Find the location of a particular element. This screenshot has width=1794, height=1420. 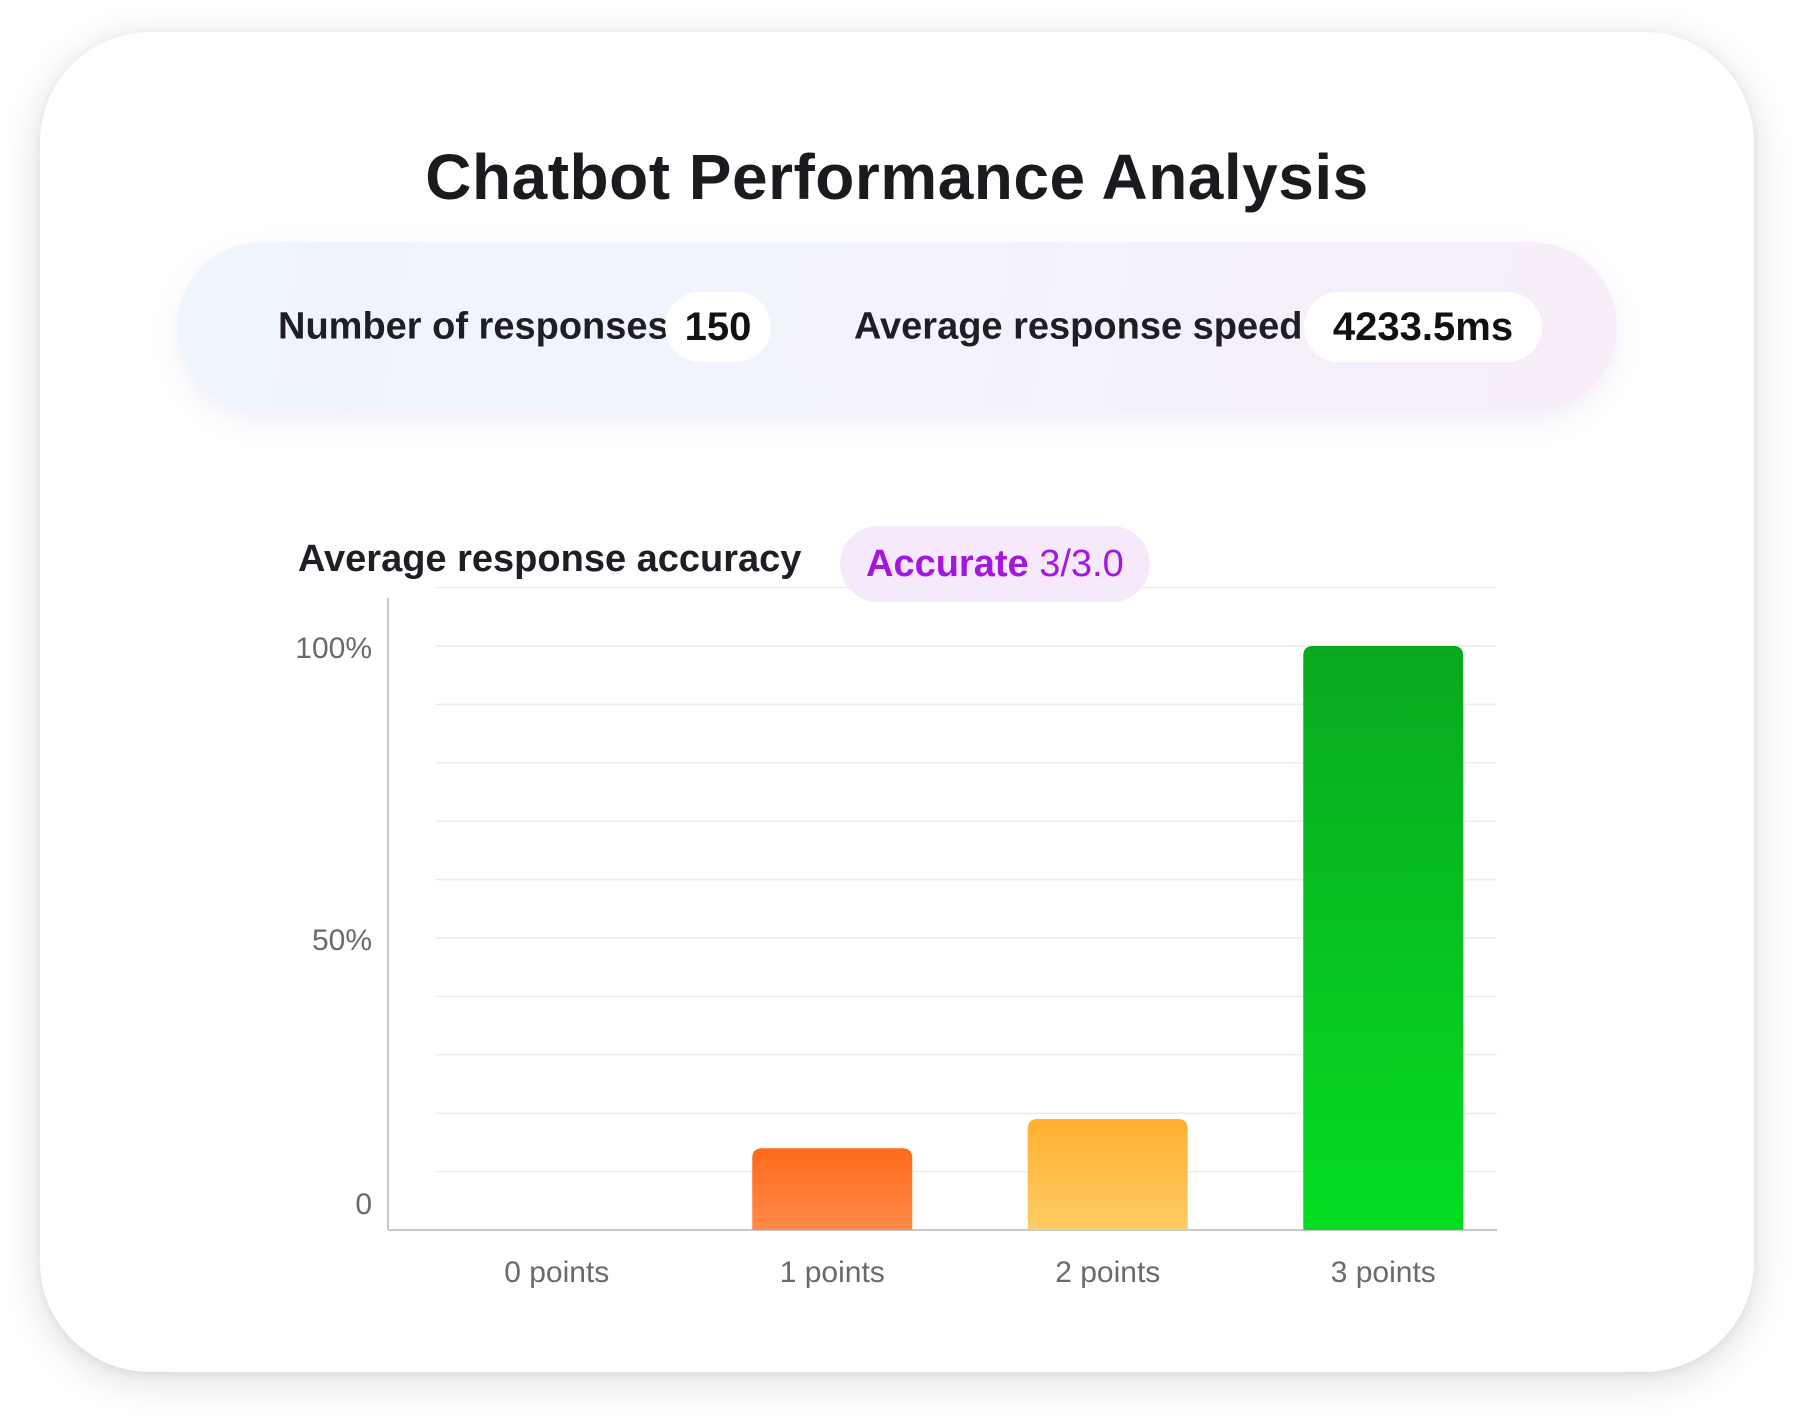

x-tick-label: 2 points is located at coordinates (1107, 1272).